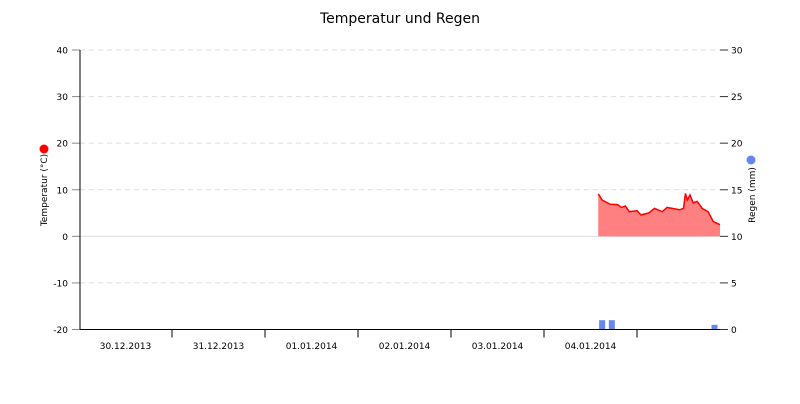  What do you see at coordinates (737, 52) in the screenshot?
I see `y-right-tick-label: 30` at bounding box center [737, 52].